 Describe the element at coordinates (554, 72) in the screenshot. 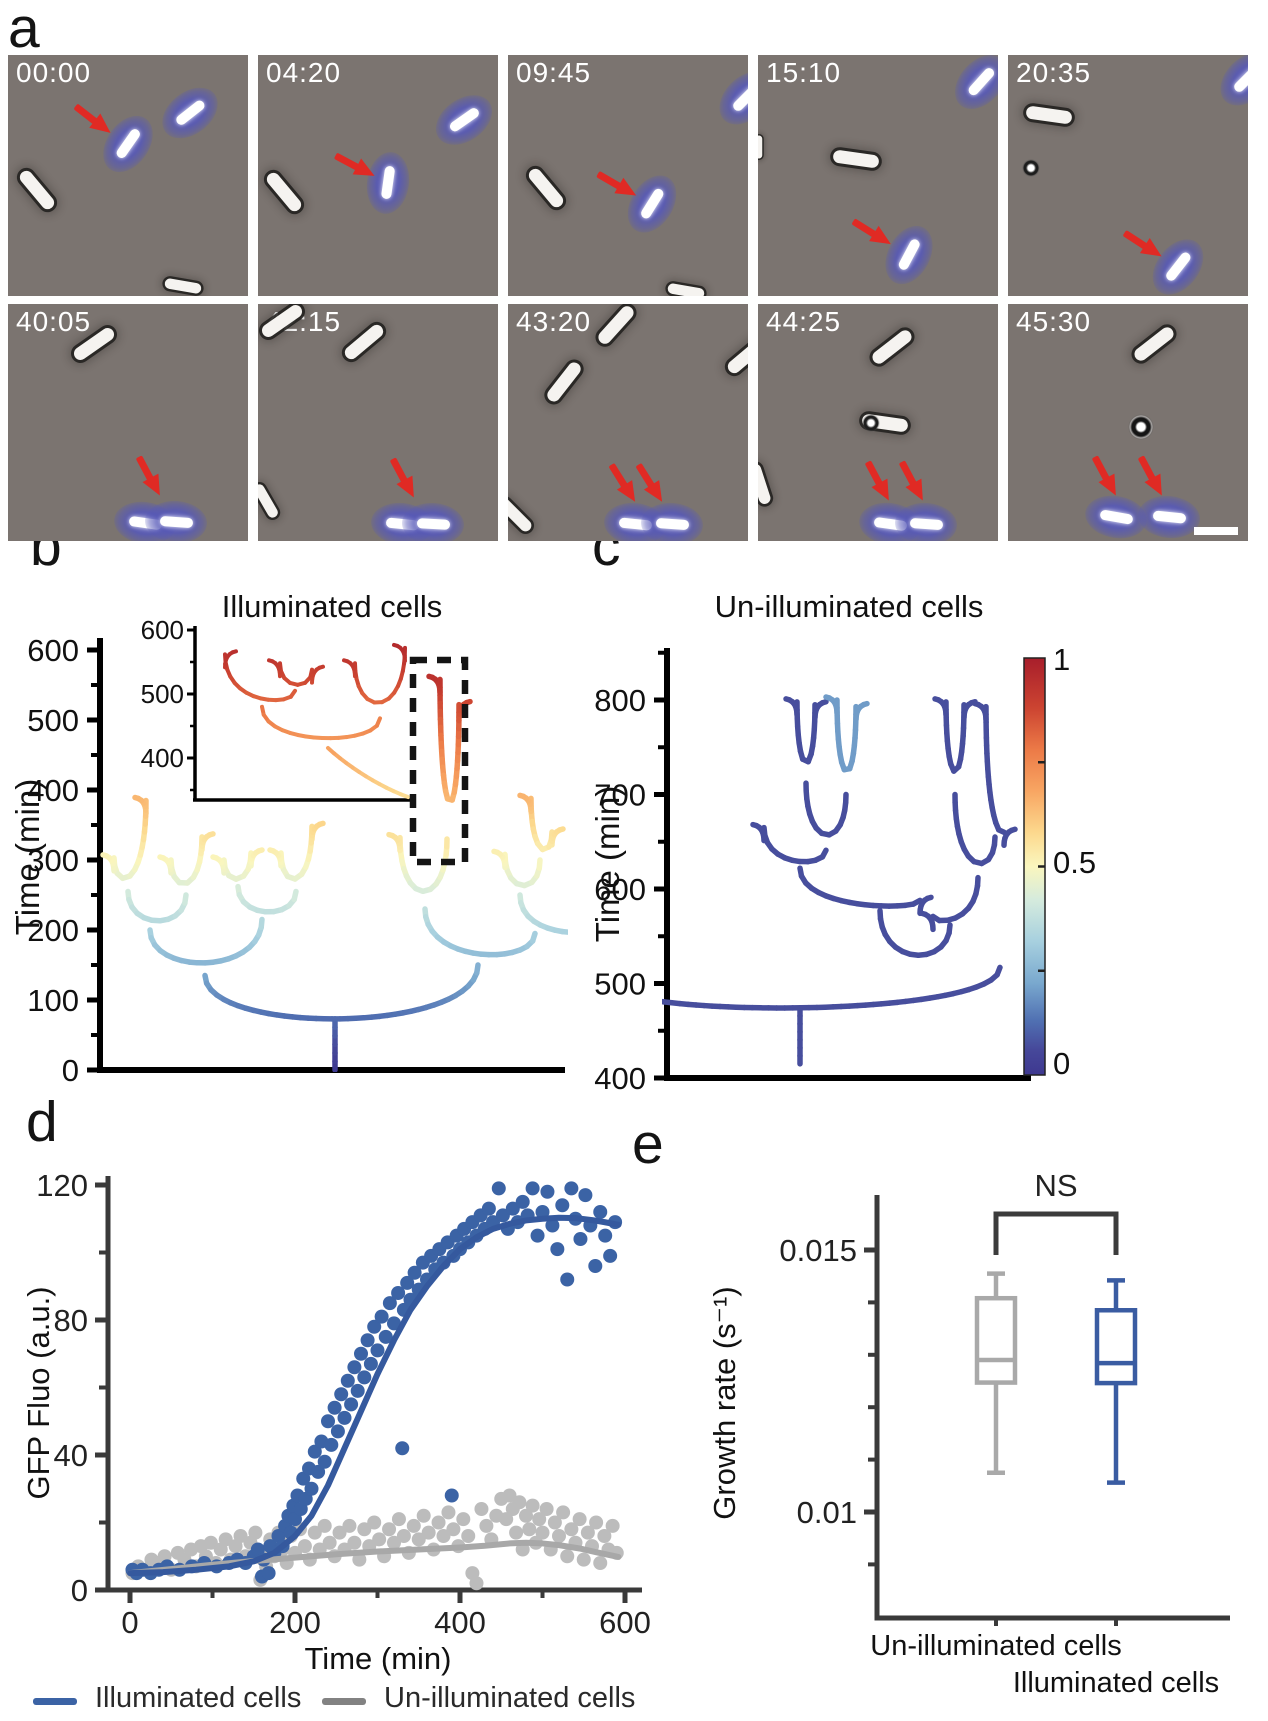

I see `frame-timestamp: 09:45` at that location.